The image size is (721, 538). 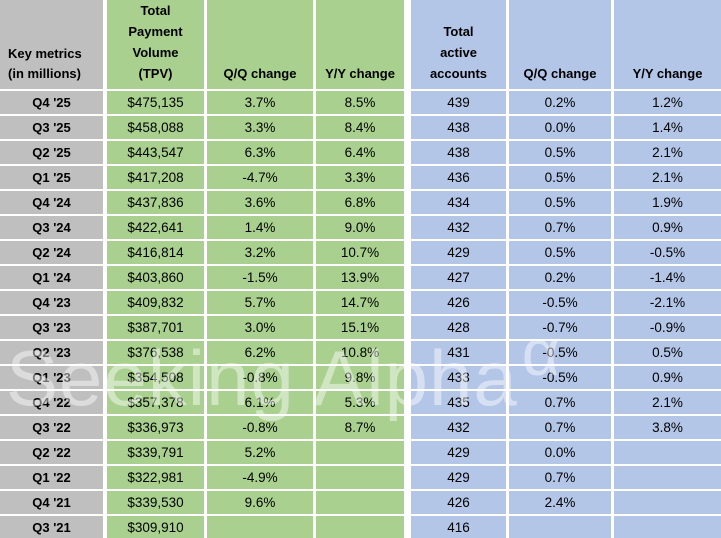 What do you see at coordinates (666, 303) in the screenshot?
I see `accounts-yy-change-value: -2.1%` at bounding box center [666, 303].